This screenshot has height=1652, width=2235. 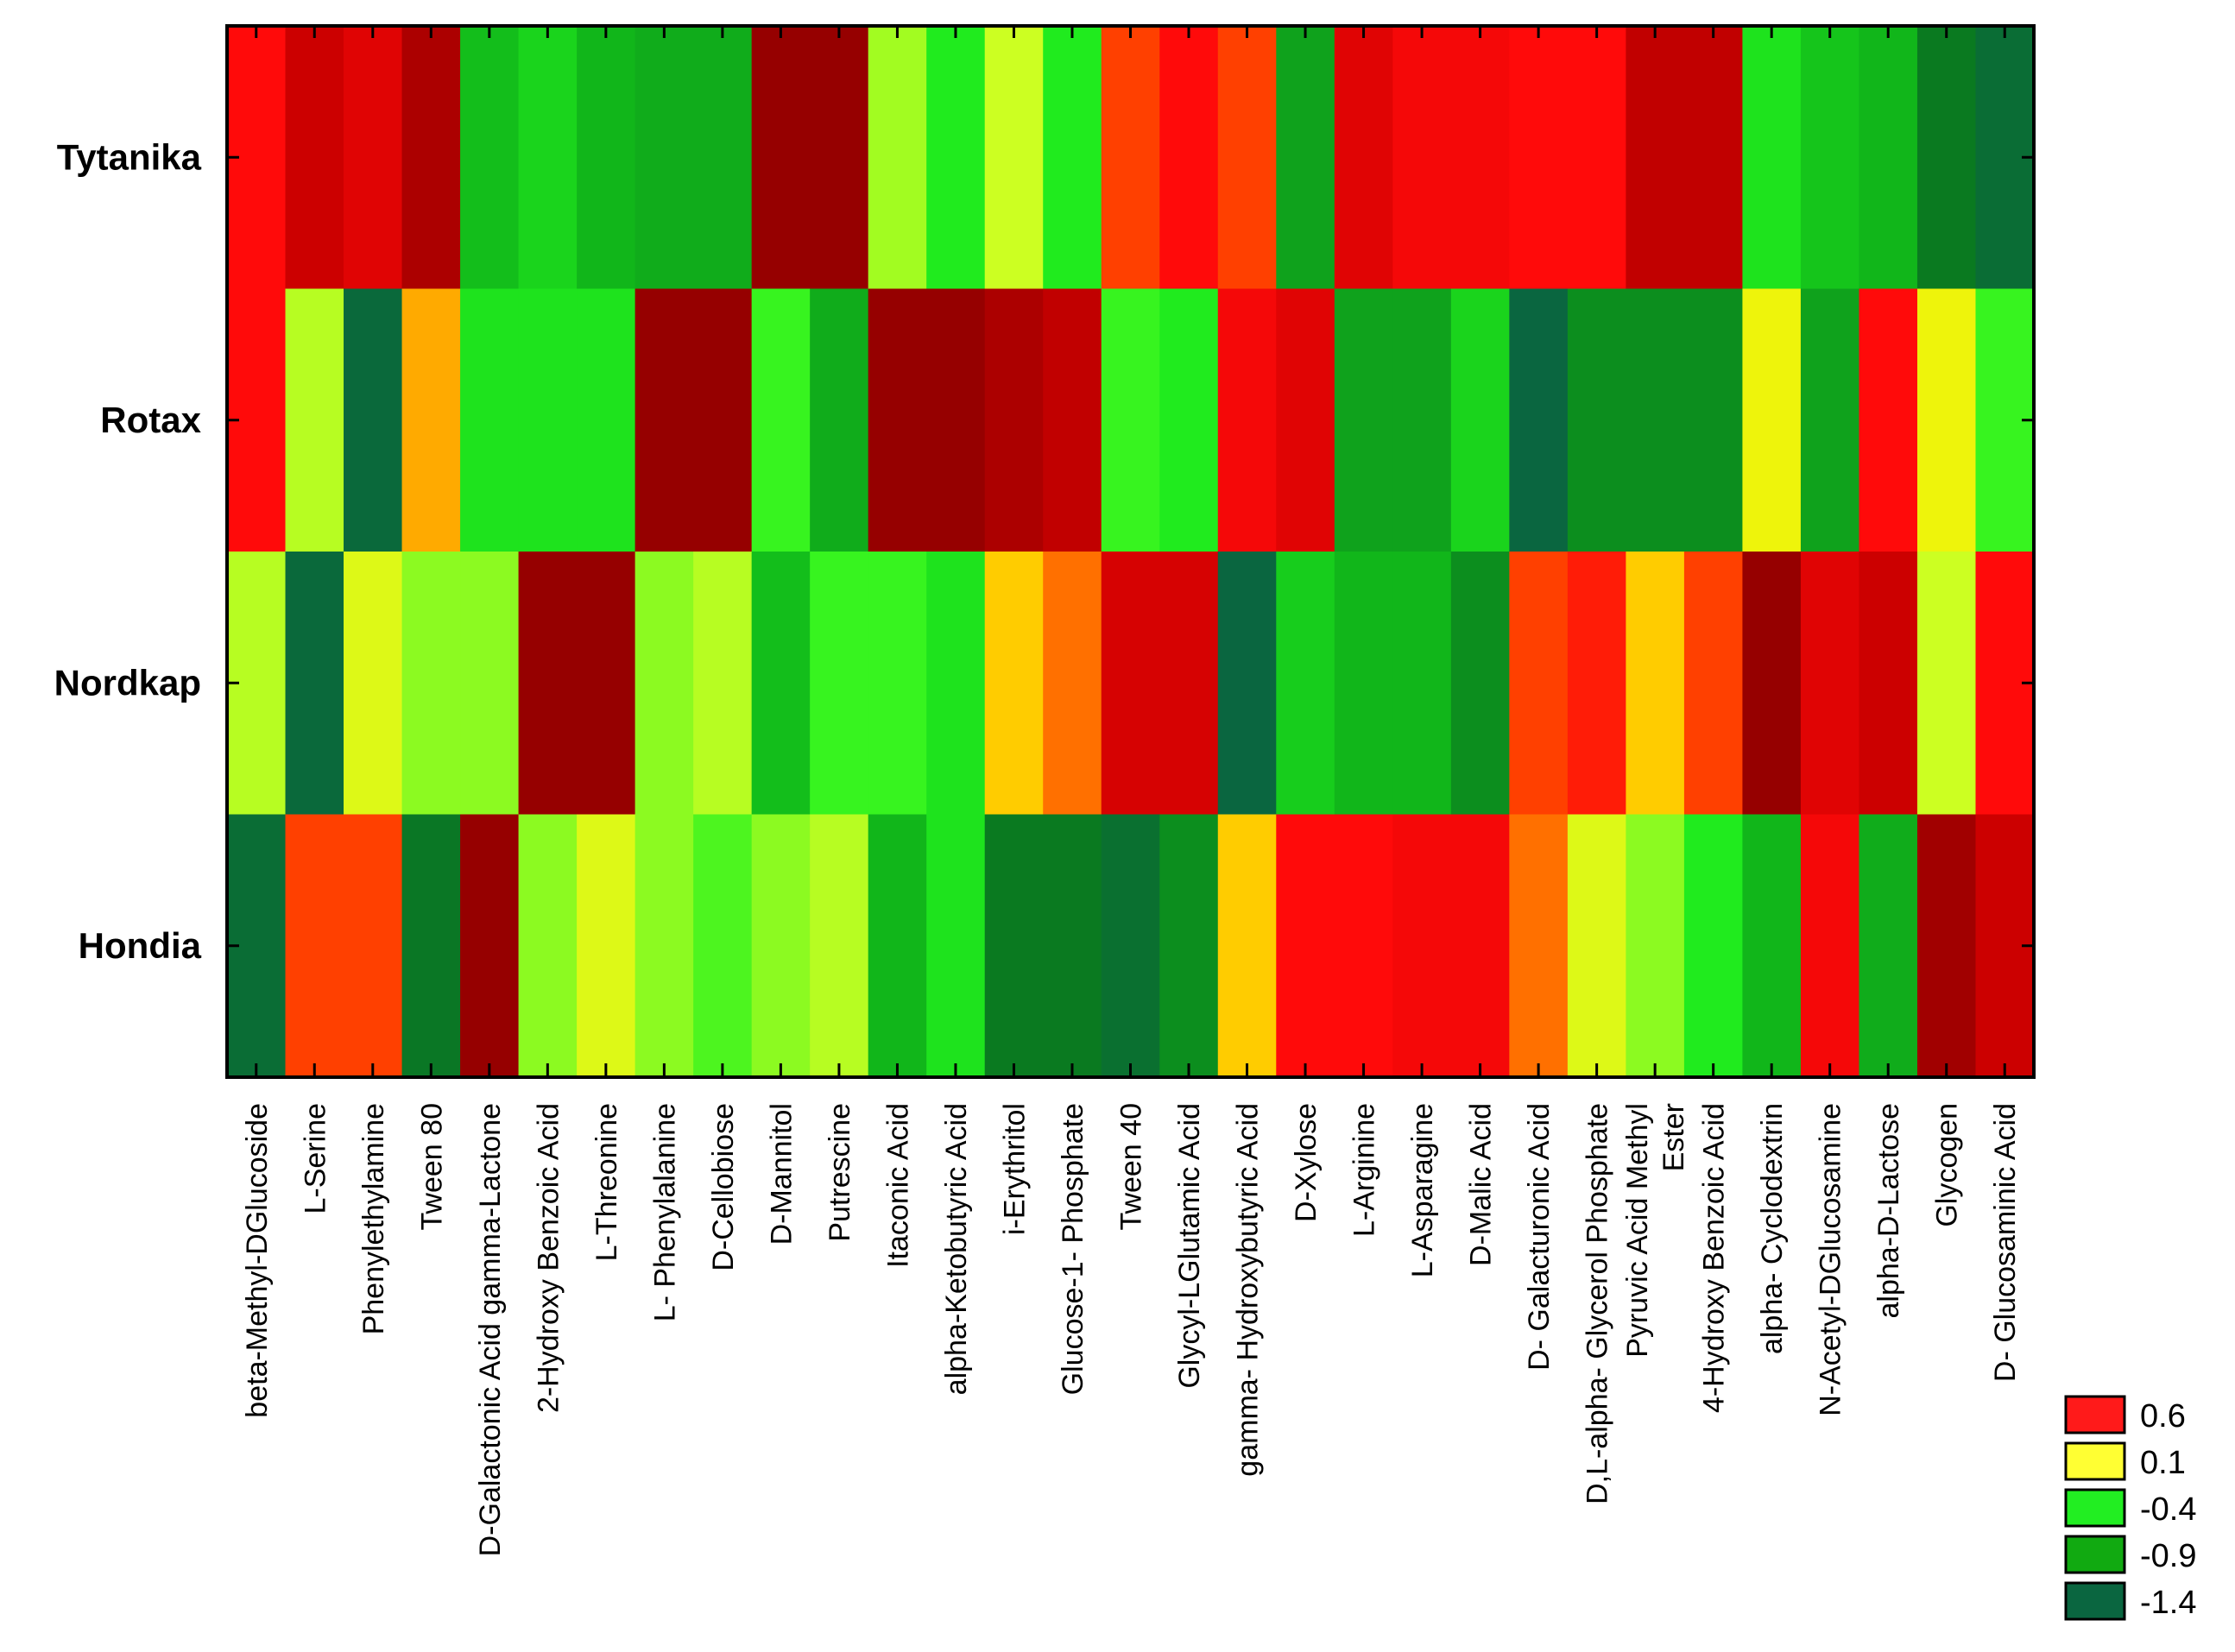 What do you see at coordinates (1598, 1303) in the screenshot?
I see `col-label: D,L-alpha- Glycerol Phosphate` at bounding box center [1598, 1303].